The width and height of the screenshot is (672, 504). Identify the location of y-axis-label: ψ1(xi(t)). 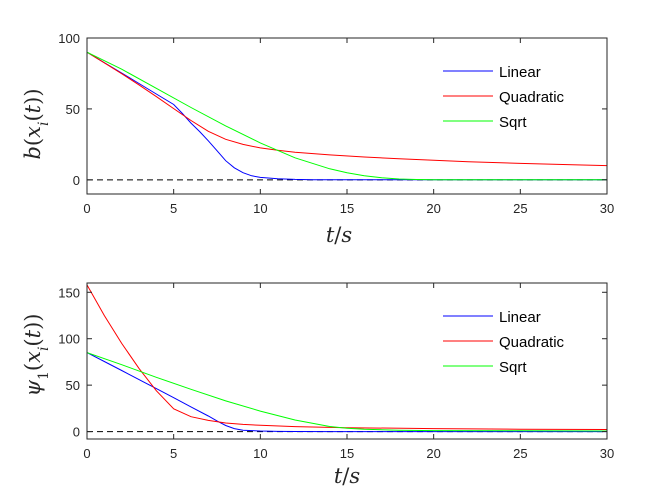
(36, 355).